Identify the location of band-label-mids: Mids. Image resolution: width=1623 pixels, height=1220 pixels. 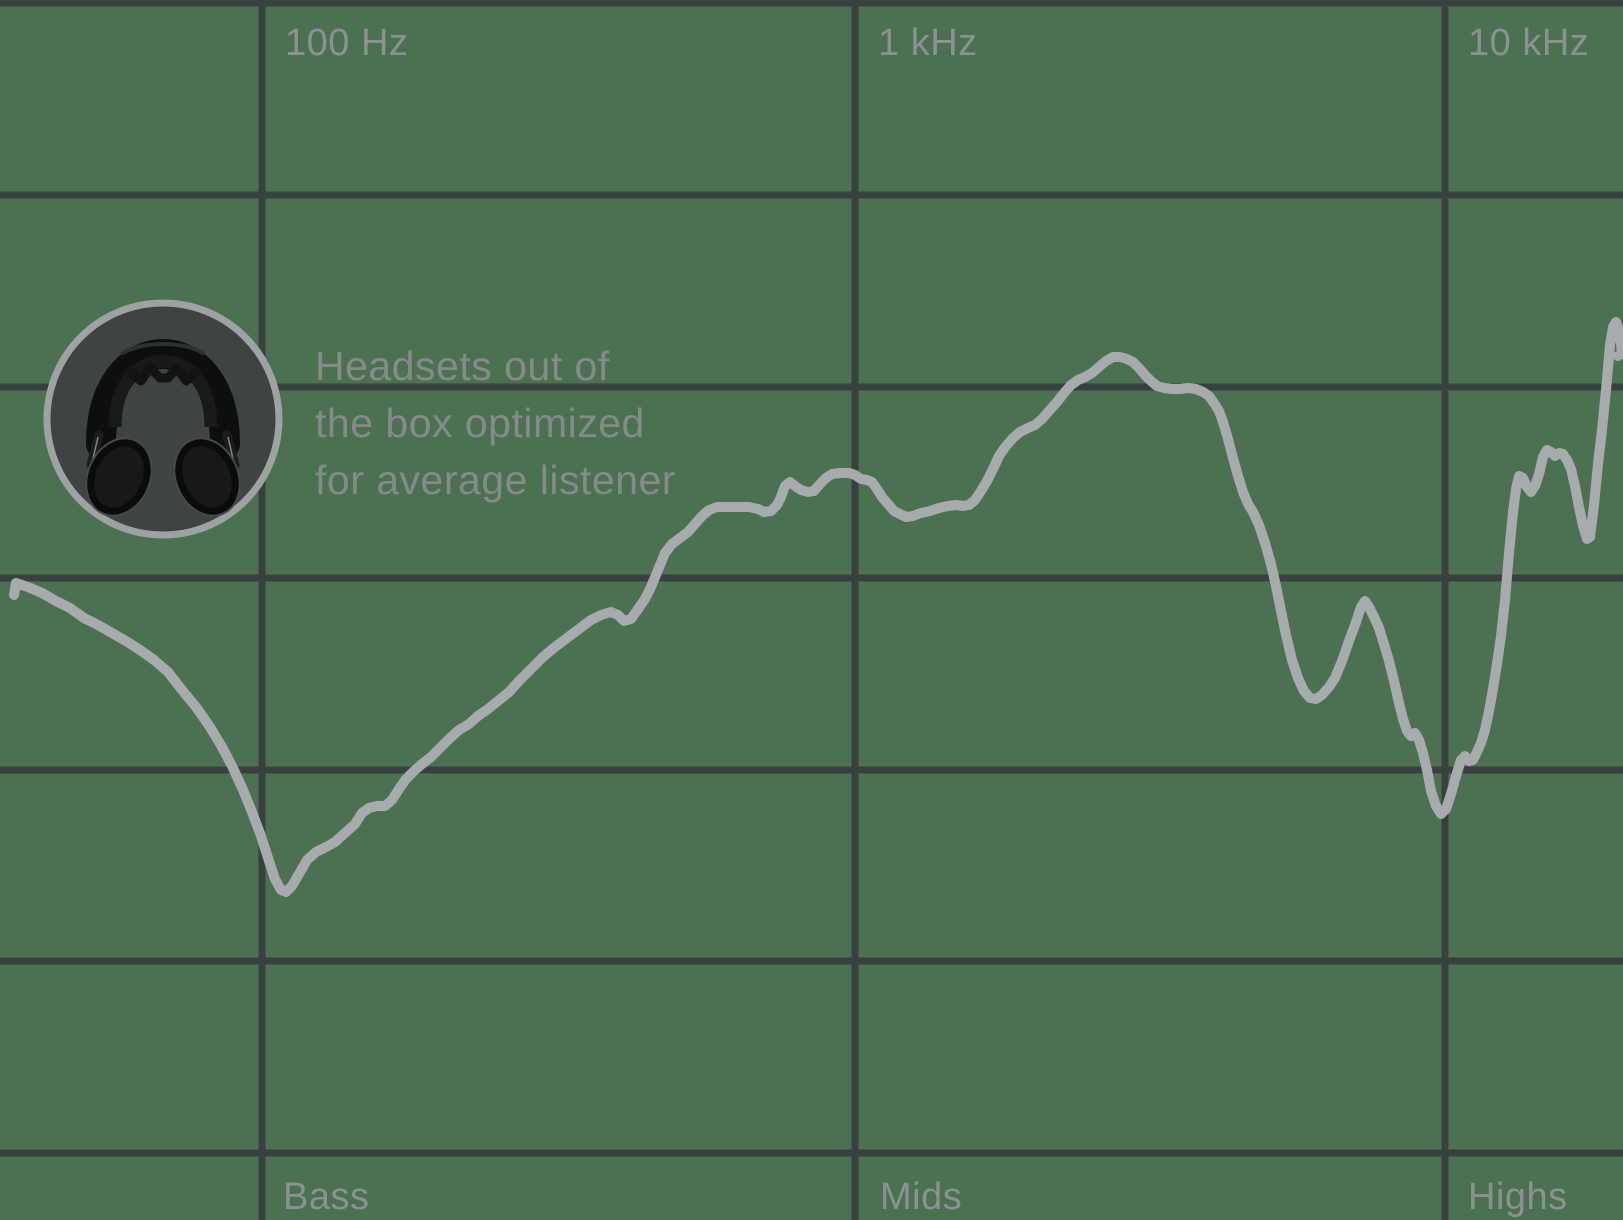
(921, 1197).